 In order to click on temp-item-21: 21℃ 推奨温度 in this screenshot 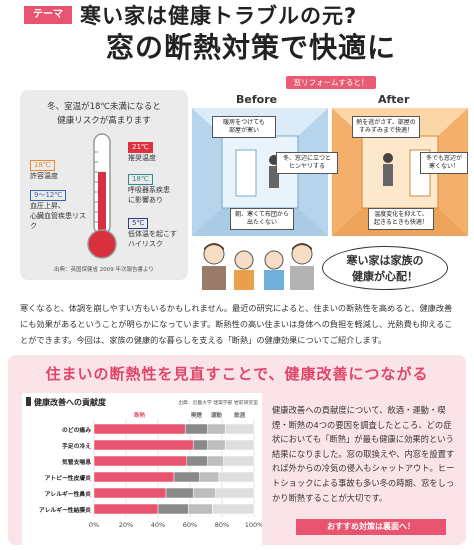, I will do `click(157, 152)`.